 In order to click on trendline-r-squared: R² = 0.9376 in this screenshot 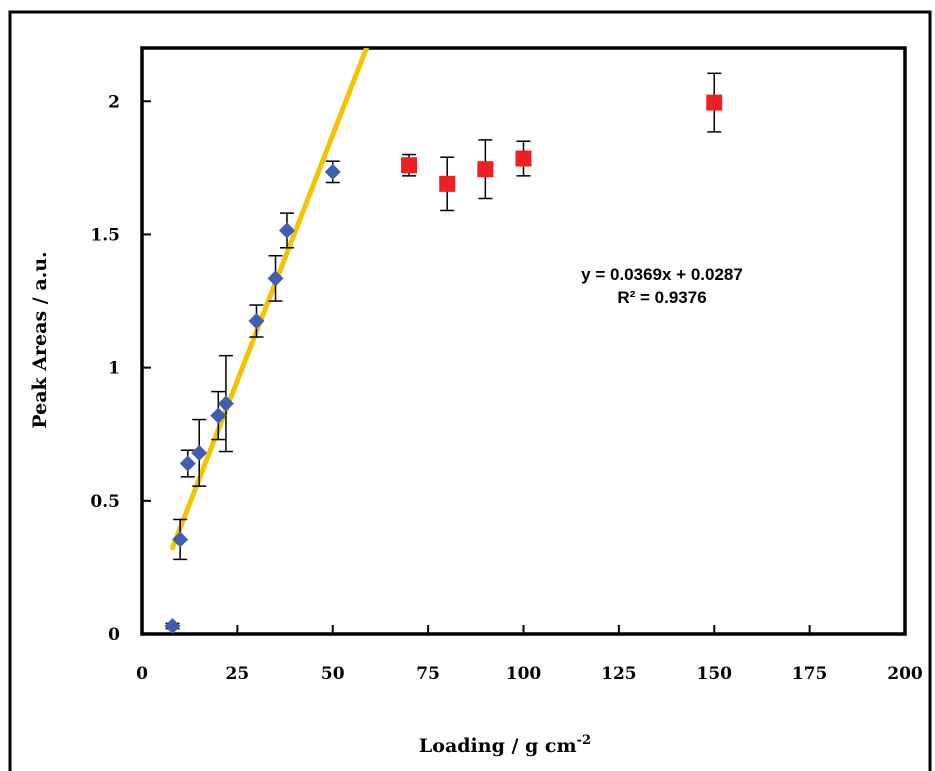, I will do `click(661, 297)`.